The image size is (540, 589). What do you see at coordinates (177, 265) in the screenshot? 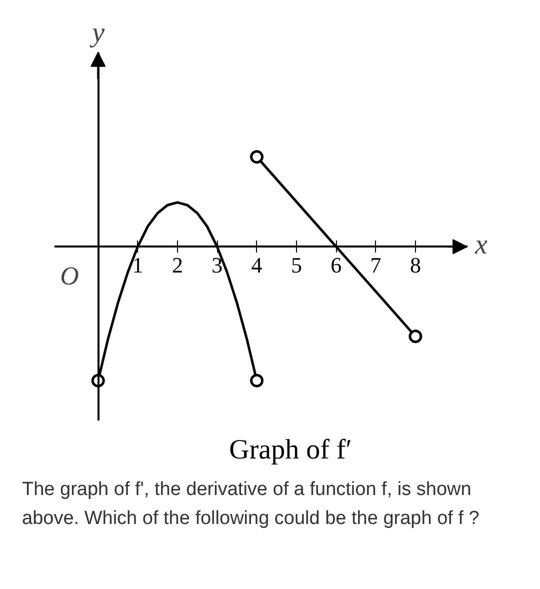
I see `x-tick-label: 2` at bounding box center [177, 265].